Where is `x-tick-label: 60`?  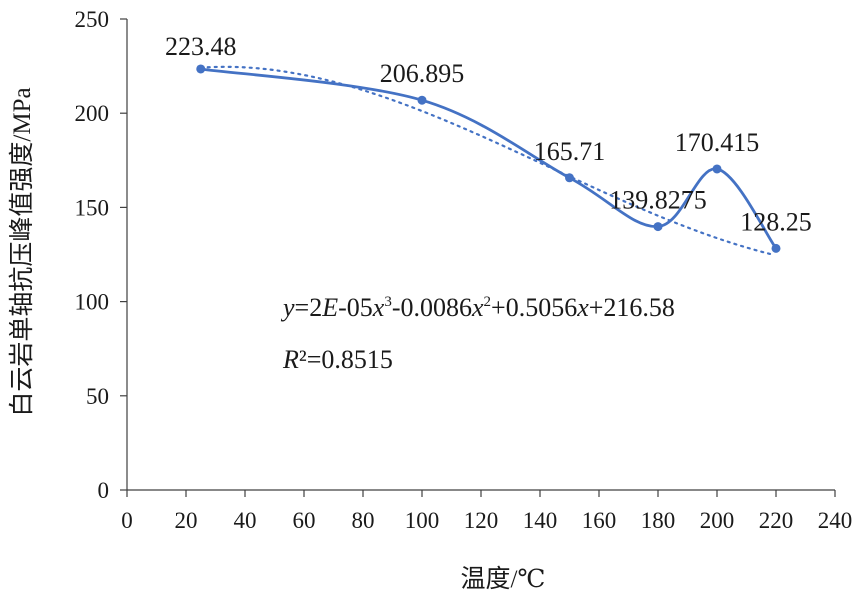
x-tick-label: 60 is located at coordinates (304, 520).